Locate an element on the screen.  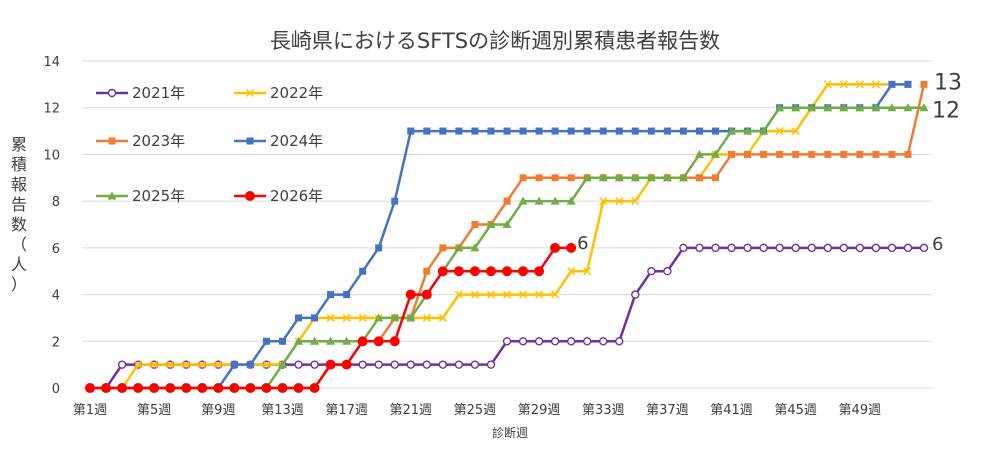
legend-marker-2026 is located at coordinates (250, 196).